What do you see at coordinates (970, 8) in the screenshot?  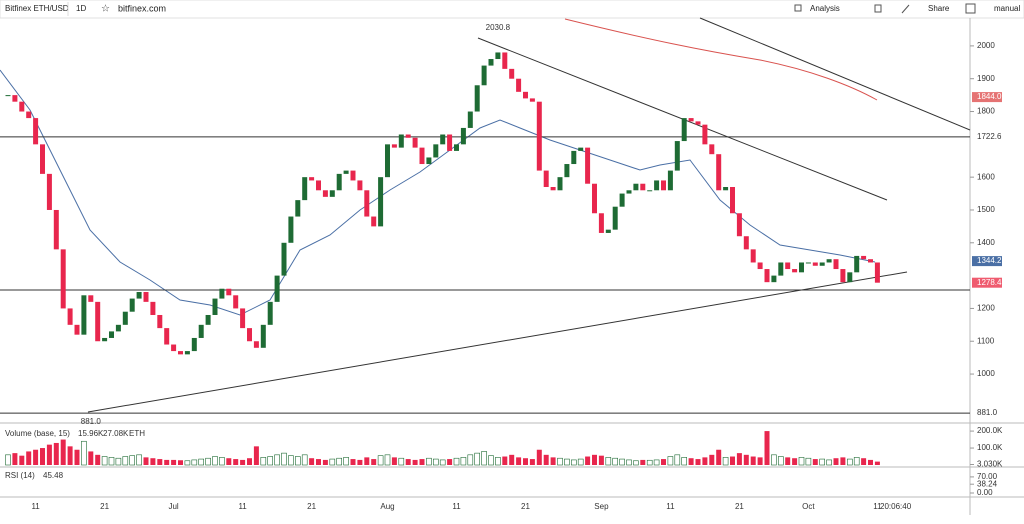 I see `fullscreen-icon` at bounding box center [970, 8].